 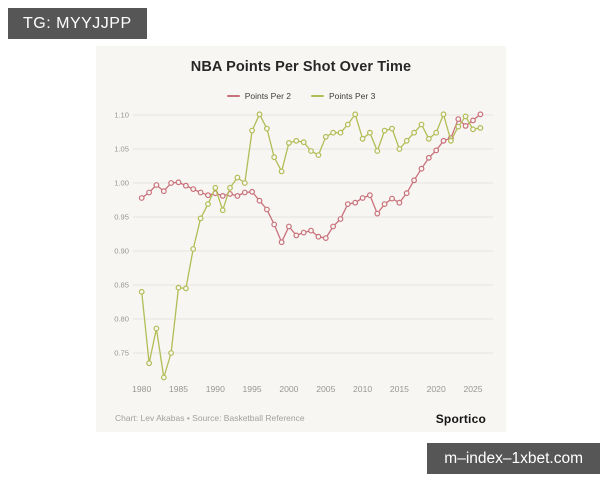 I want to click on chart-legend: Points Per 2 Points Per 3, so click(x=301, y=96).